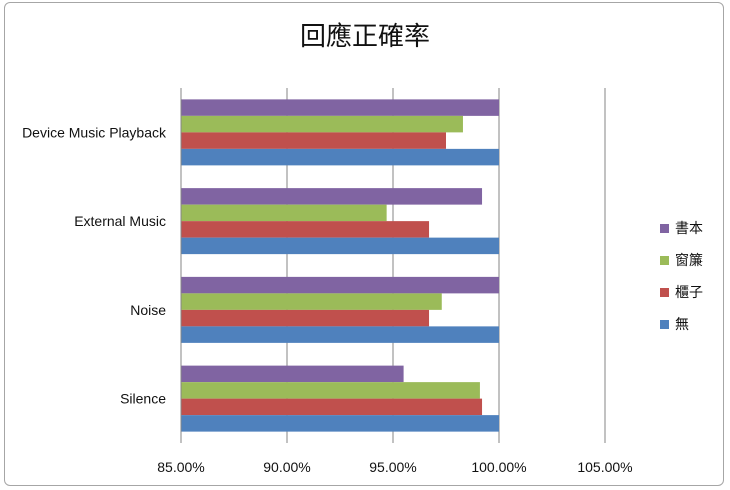 The width and height of the screenshot is (730, 490). Describe the element at coordinates (689, 260) in the screenshot. I see `legend-label: 窗簾` at that location.